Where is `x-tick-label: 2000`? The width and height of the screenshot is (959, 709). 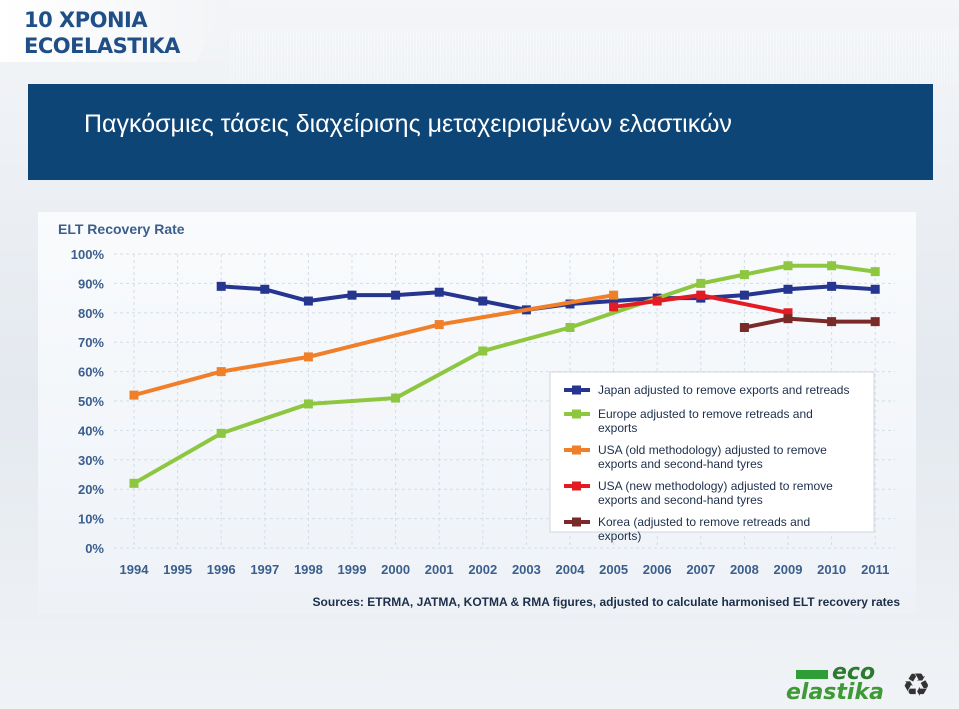
x-tick-label: 2000 is located at coordinates (395, 569).